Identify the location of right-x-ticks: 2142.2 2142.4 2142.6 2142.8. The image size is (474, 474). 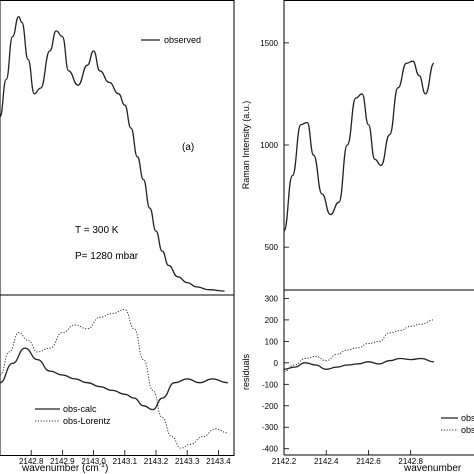
(347, 458).